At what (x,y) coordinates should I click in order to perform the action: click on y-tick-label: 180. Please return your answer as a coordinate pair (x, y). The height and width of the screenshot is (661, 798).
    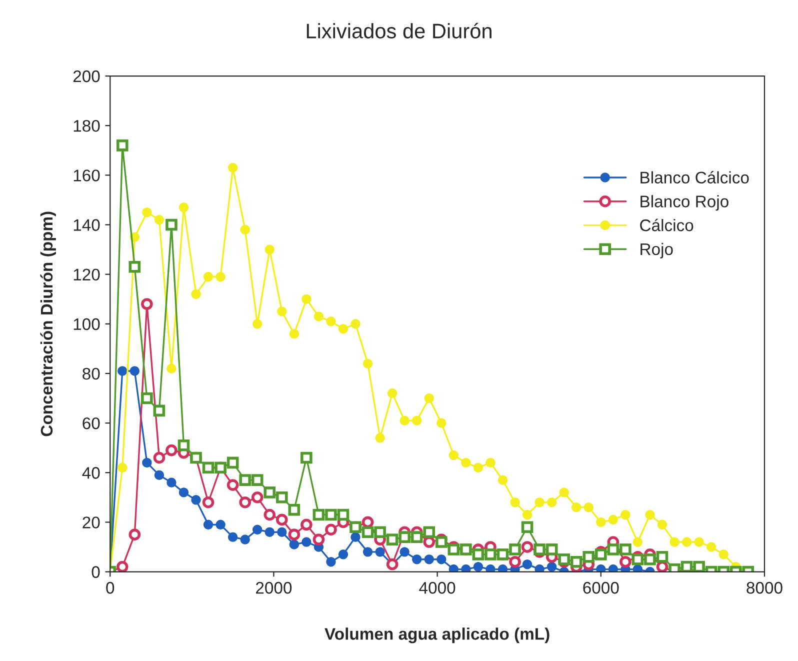
    Looking at the image, I should click on (87, 126).